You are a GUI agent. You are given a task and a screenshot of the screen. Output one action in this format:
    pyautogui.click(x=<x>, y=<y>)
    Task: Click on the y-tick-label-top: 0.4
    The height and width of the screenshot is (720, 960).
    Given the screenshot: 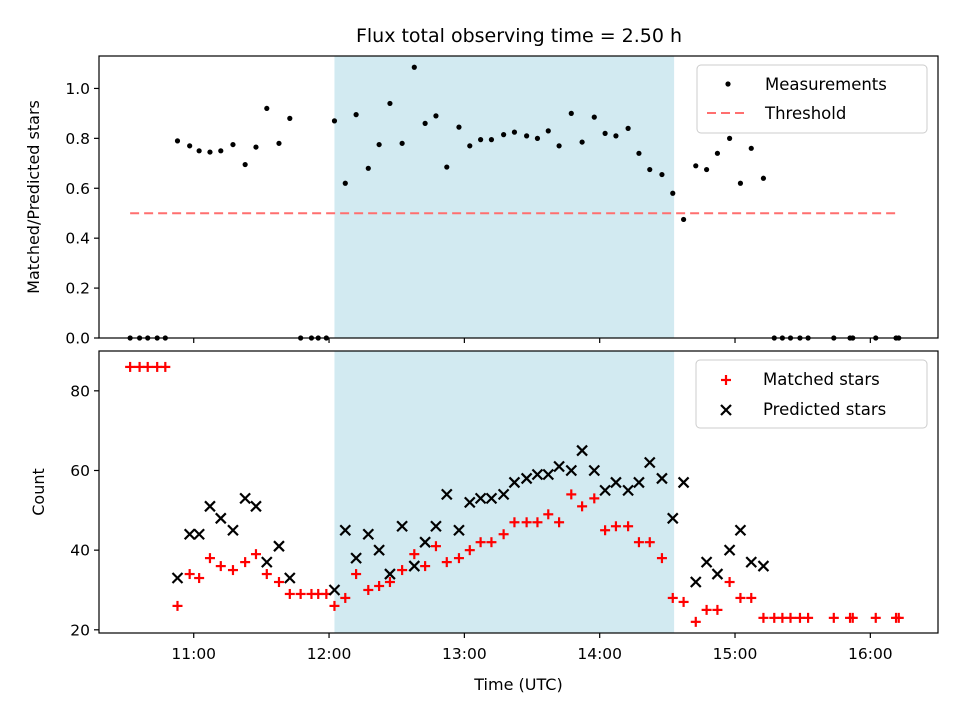 What is the action you would take?
    pyautogui.click(x=77, y=239)
    